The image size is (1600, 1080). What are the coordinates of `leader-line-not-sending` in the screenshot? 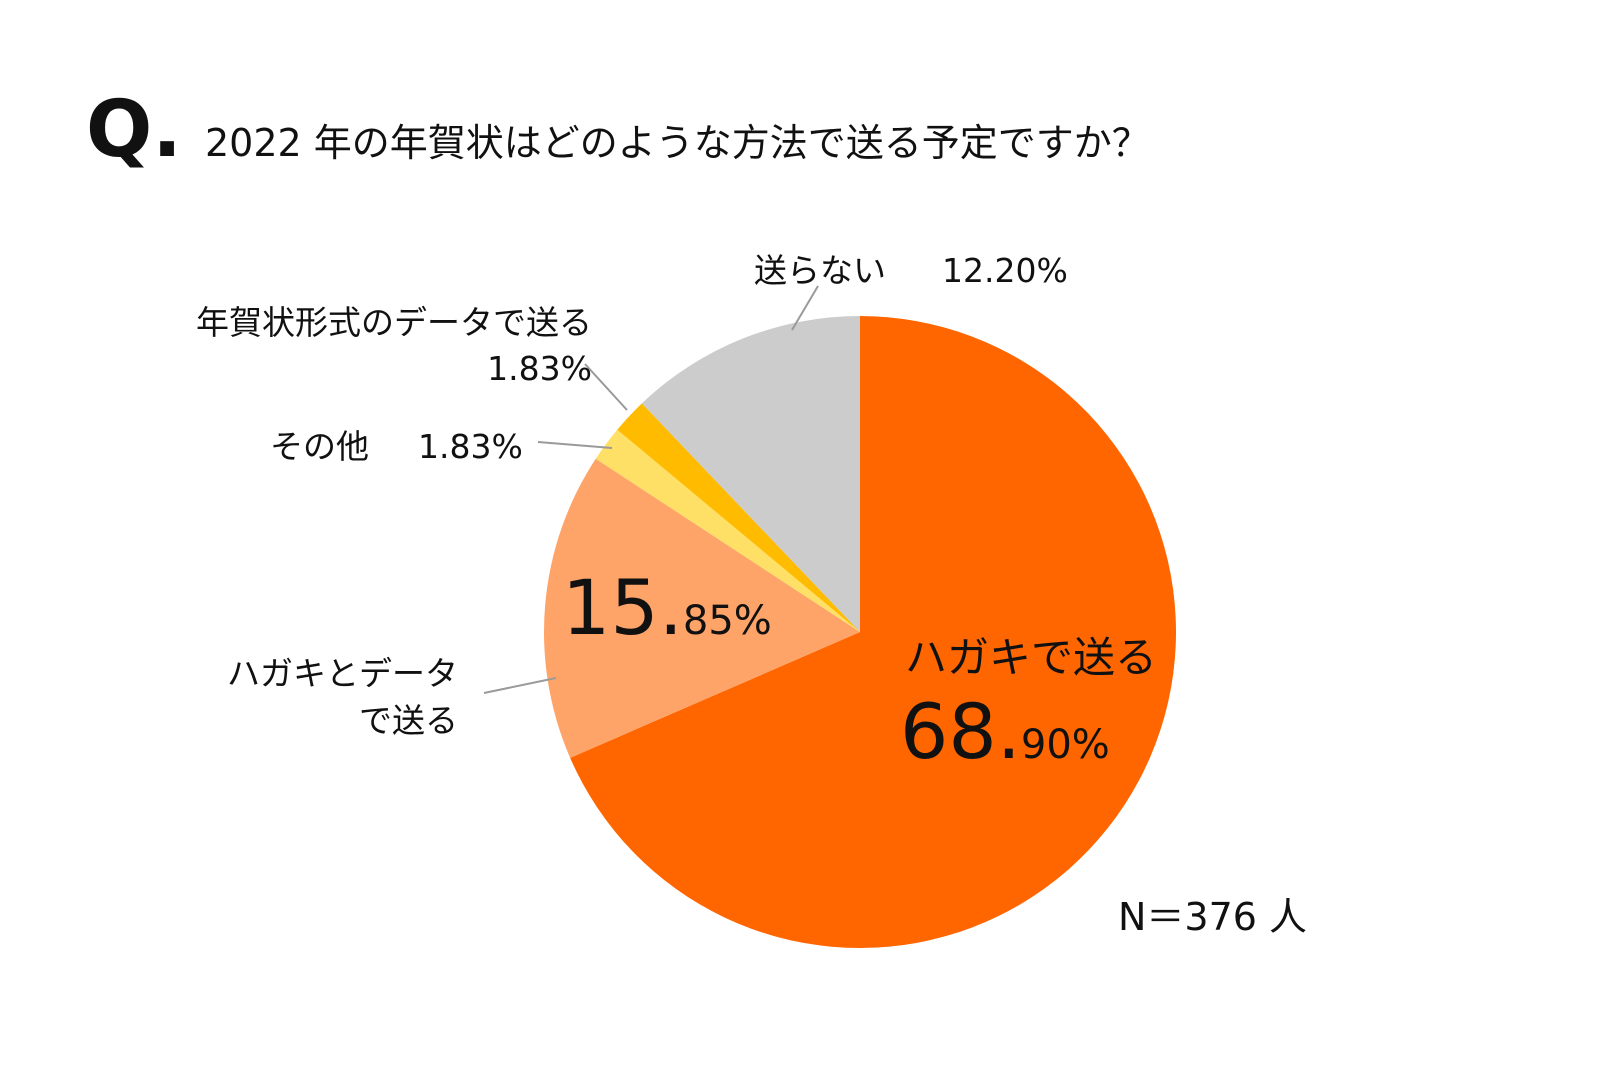 It's located at (805, 308).